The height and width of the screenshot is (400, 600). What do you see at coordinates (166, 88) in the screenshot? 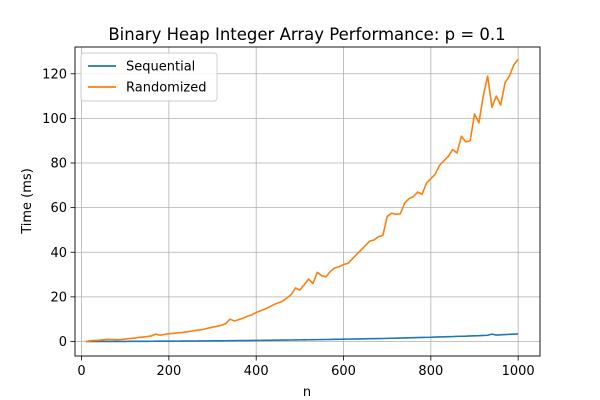
I see `legend-label-randomized: Randomized` at bounding box center [166, 88].